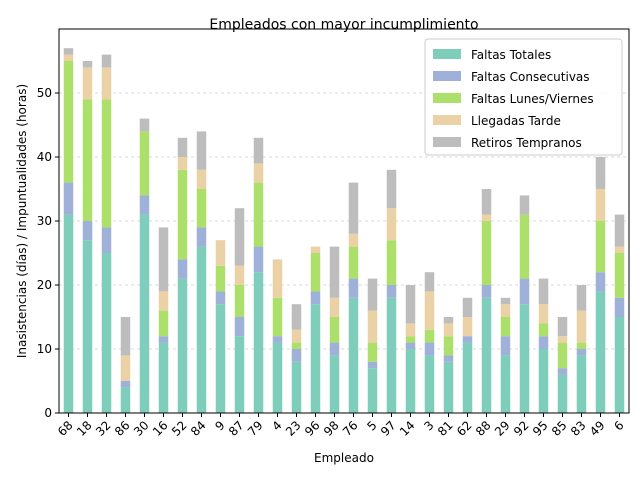 The width and height of the screenshot is (640, 480). I want to click on x-tick-label: 79, so click(255, 428).